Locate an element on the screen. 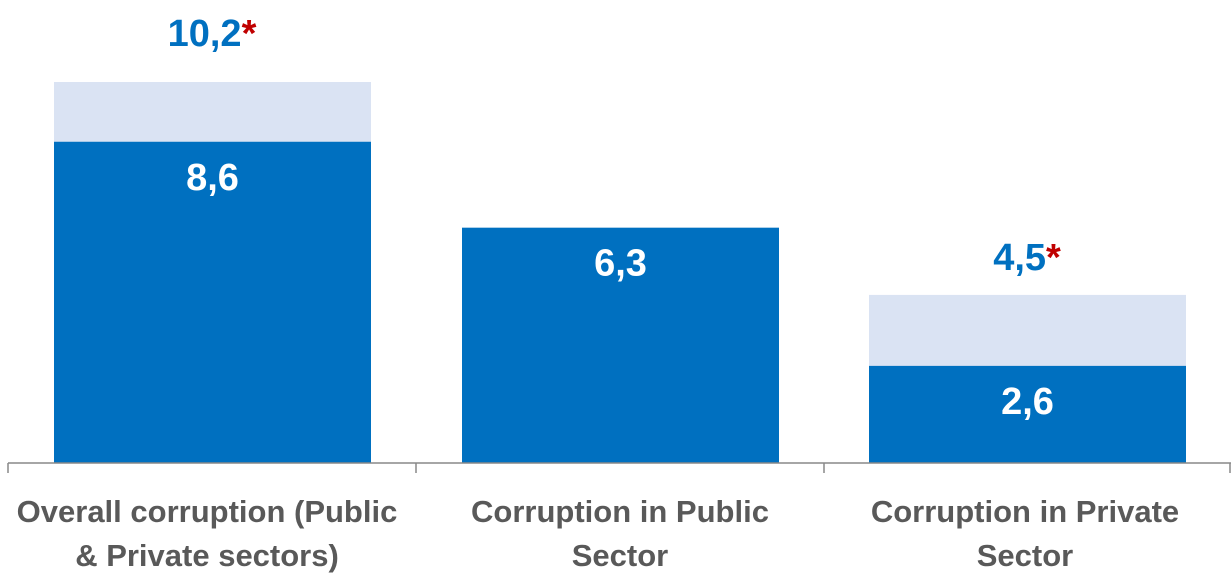 This screenshot has width=1231, height=578. bar-value-label: 2,6 is located at coordinates (1027, 402).